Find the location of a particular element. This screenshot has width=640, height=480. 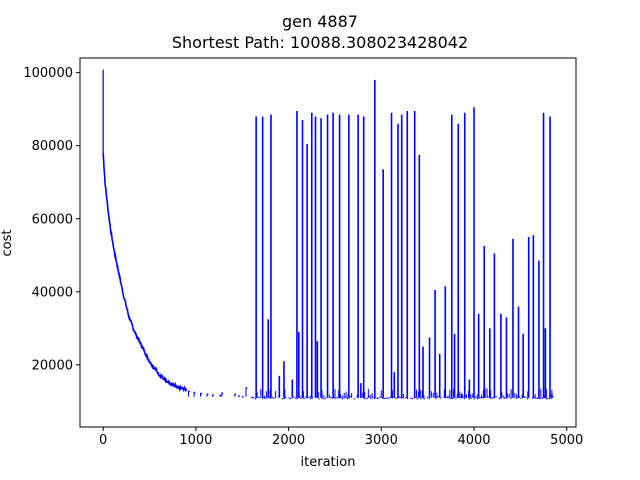

y-axis: 20000 40000 60000 80000 100000 is located at coordinates (51, 219).